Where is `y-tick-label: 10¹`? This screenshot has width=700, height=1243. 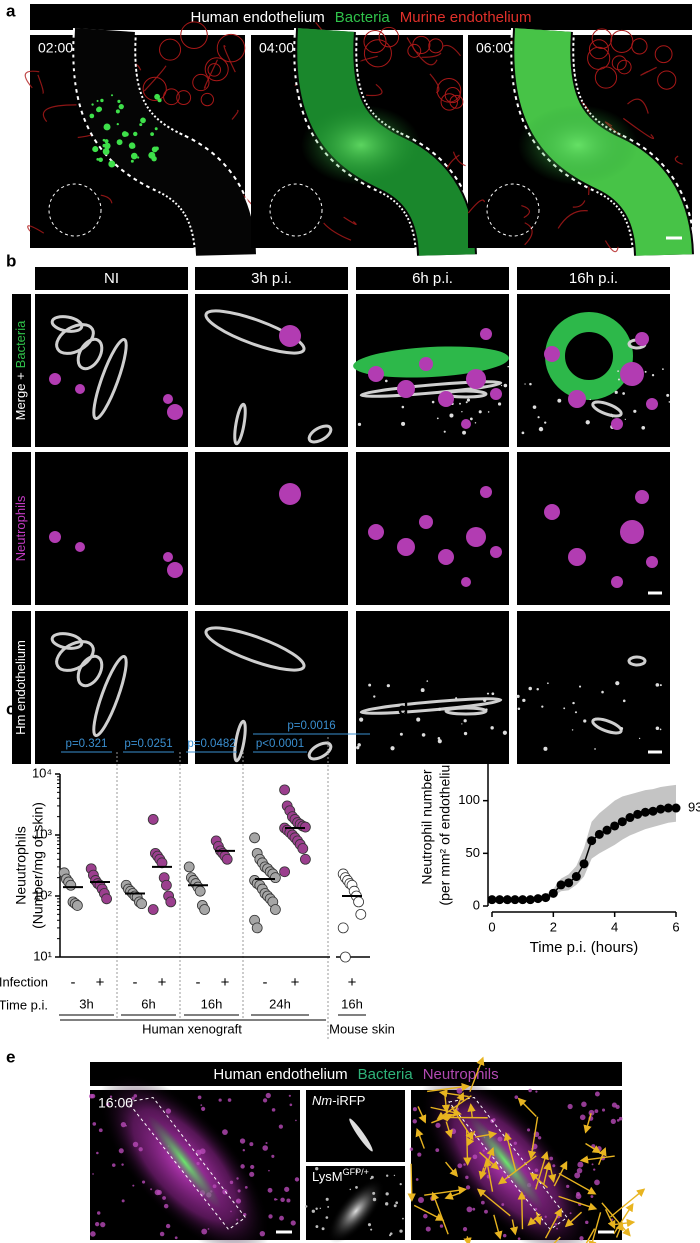 y-tick-label: 10¹ is located at coordinates (42, 955).